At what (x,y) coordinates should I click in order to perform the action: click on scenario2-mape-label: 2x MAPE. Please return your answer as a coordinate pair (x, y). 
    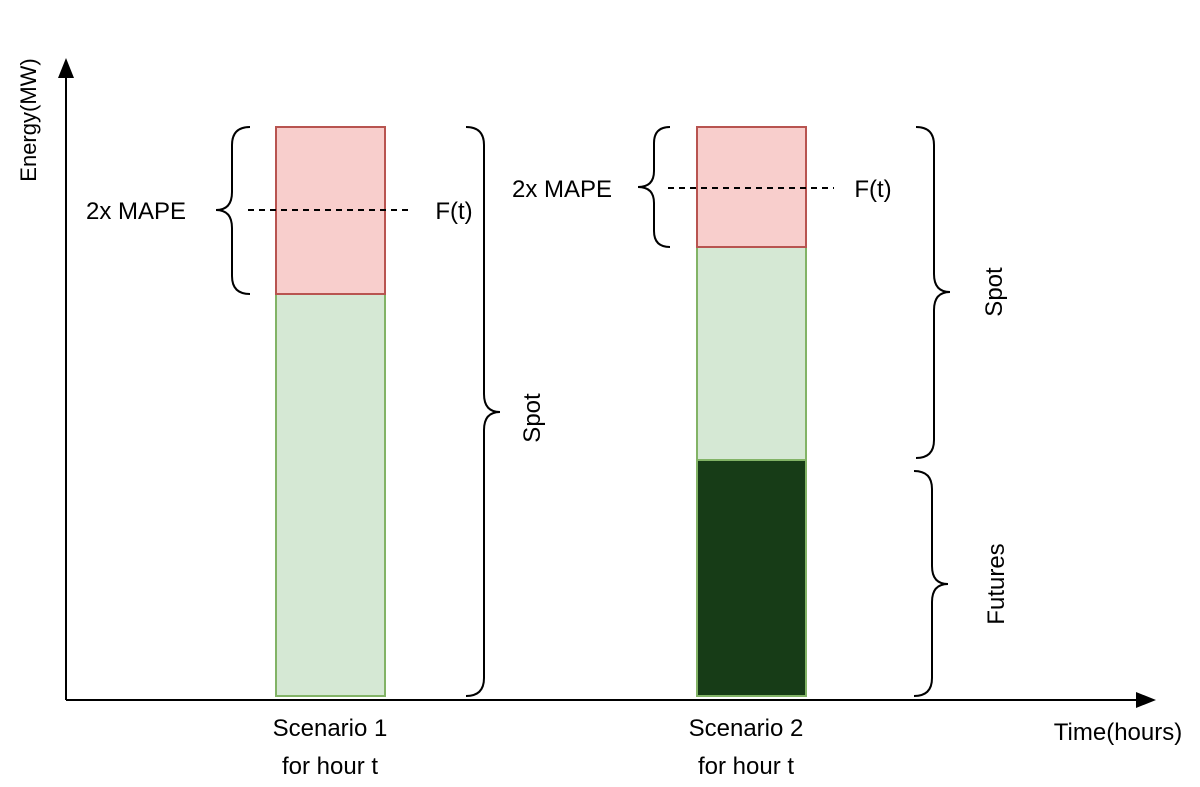
    Looking at the image, I should click on (562, 189).